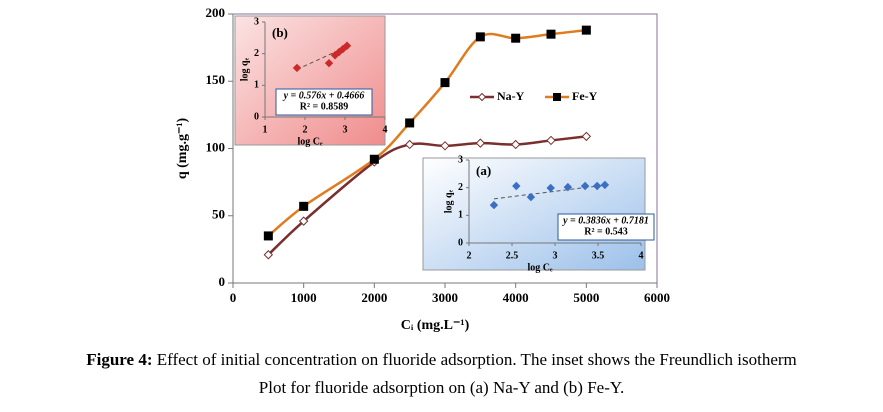 Image resolution: width=883 pixels, height=412 pixels. What do you see at coordinates (304, 297) in the screenshot?
I see `x-tick-label: 1000` at bounding box center [304, 297].